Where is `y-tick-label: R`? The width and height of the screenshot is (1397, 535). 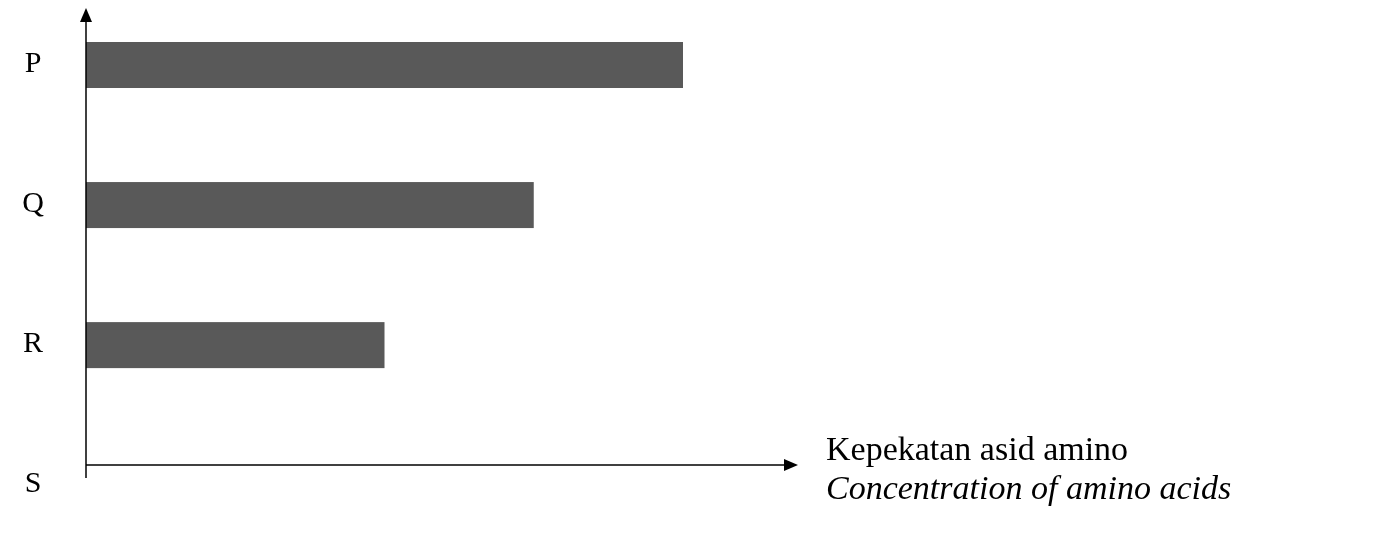
y-tick-label: R is located at coordinates (33, 342).